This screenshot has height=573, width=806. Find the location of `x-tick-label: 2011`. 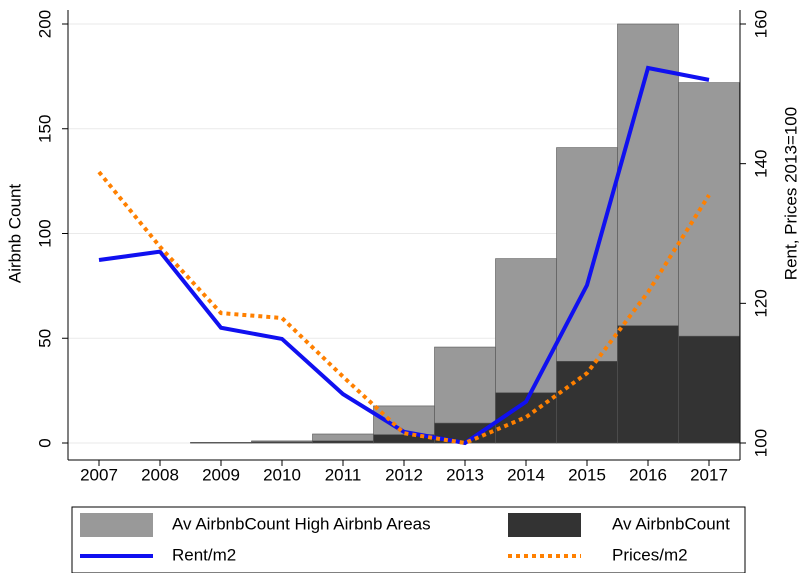

x-tick-label: 2011 is located at coordinates (343, 474).